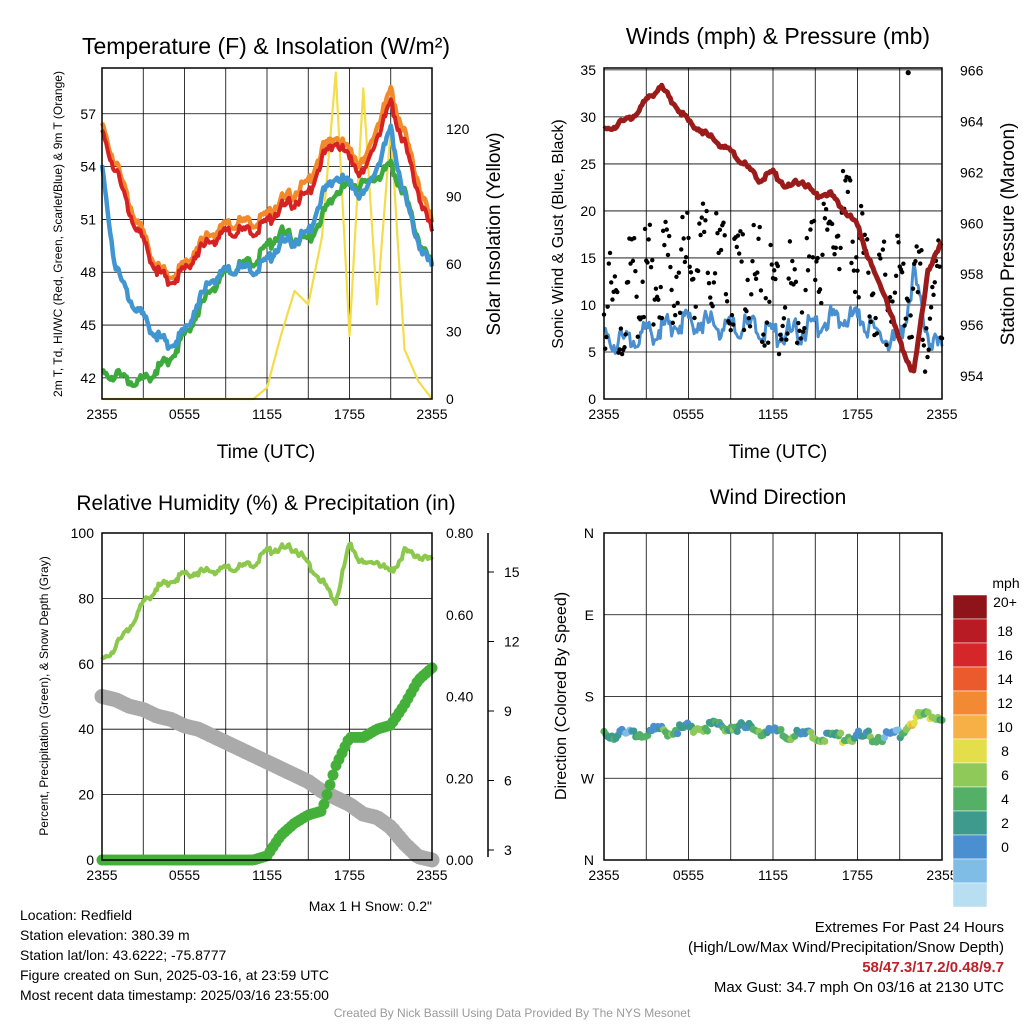 Image resolution: width=1024 pixels, height=1024 pixels. Describe the element at coordinates (1005, 583) in the screenshot. I see `wdir-legend-title: mph` at that location.